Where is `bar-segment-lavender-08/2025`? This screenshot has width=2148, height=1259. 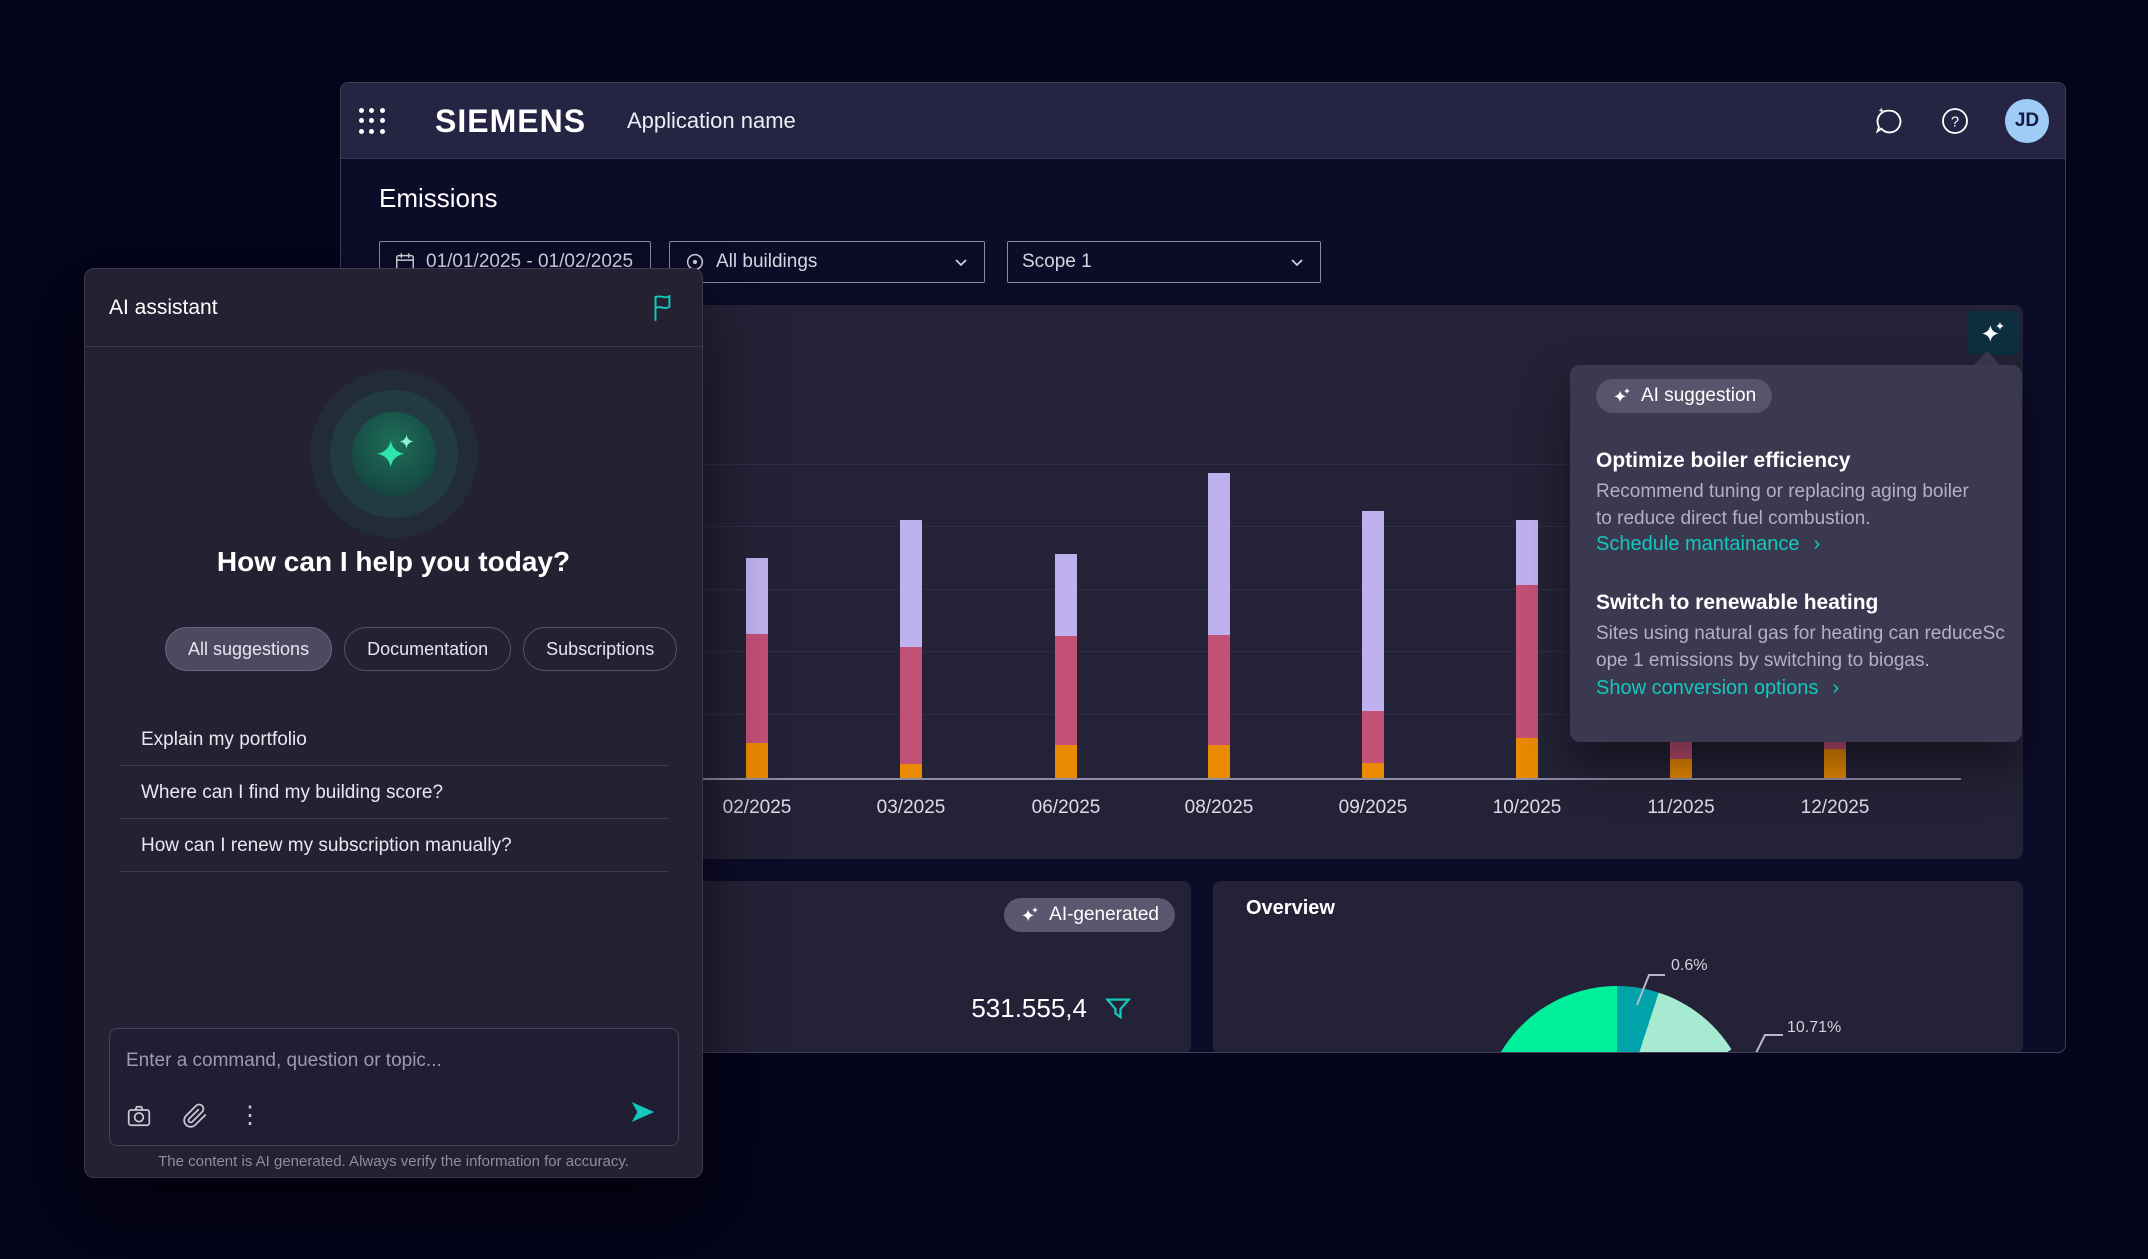
bar-segment-lavender-08/2025 is located at coordinates (1219, 554).